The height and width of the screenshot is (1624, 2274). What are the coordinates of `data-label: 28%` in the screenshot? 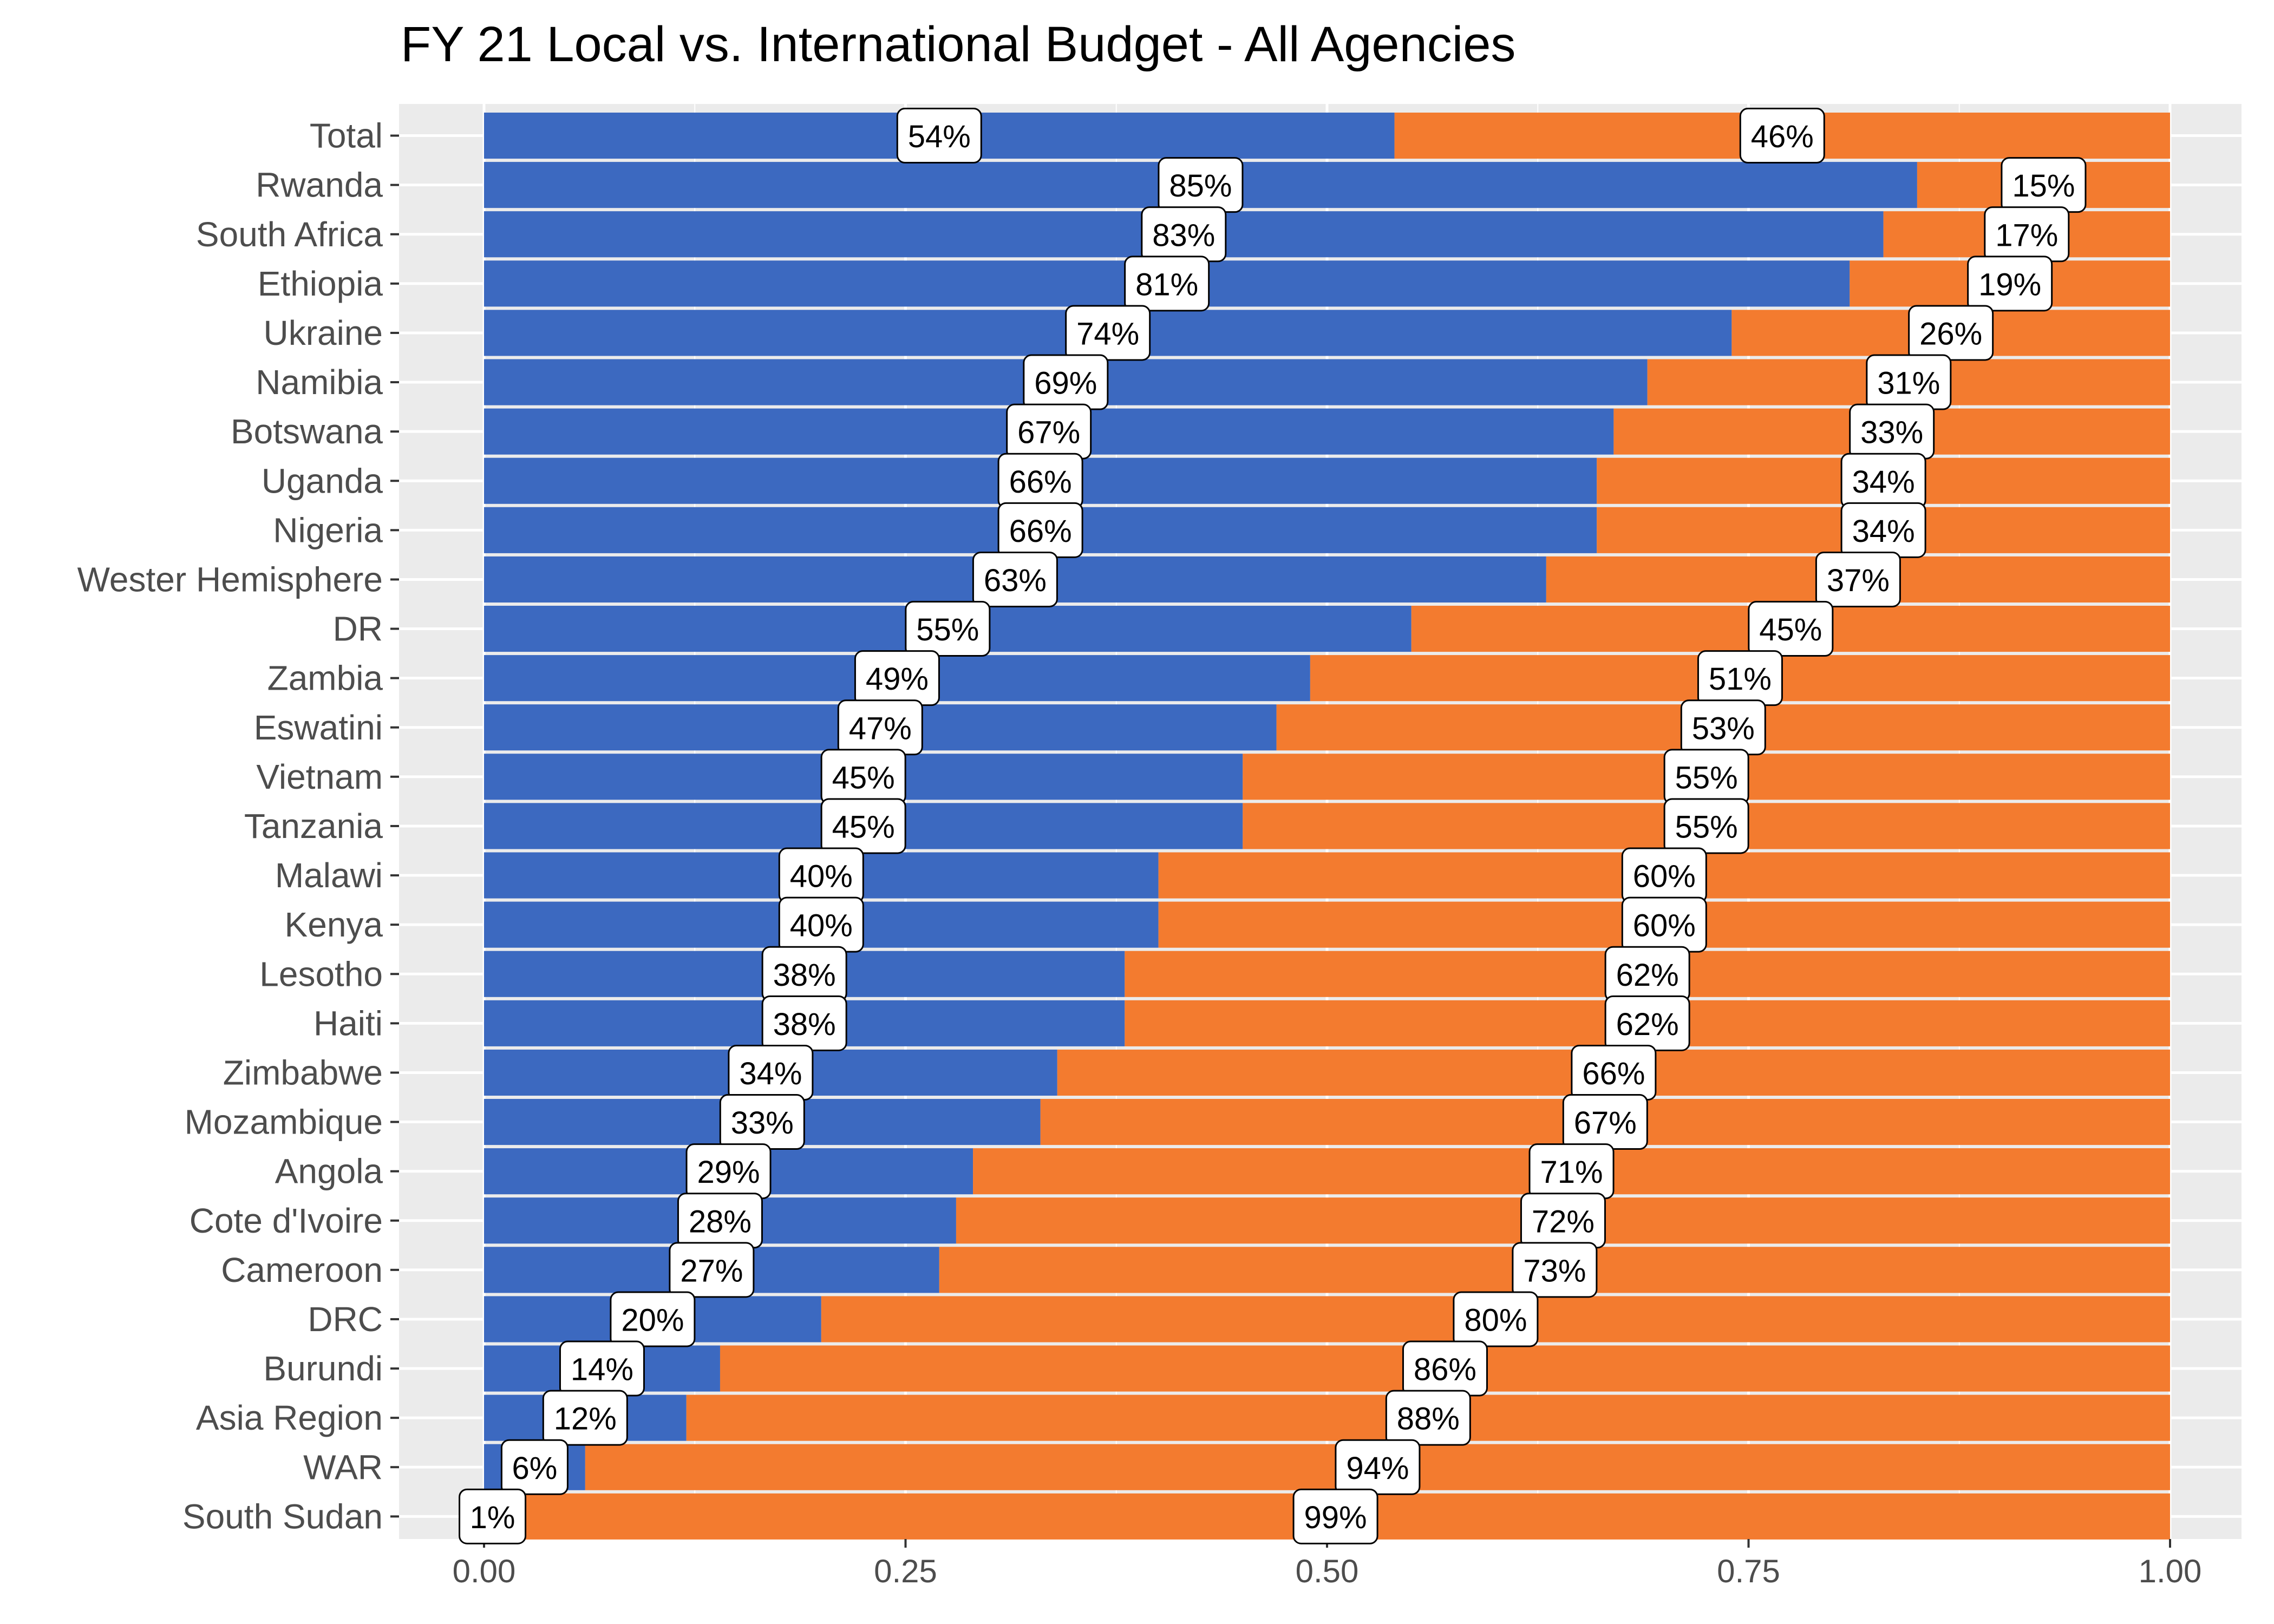 It's located at (720, 1221).